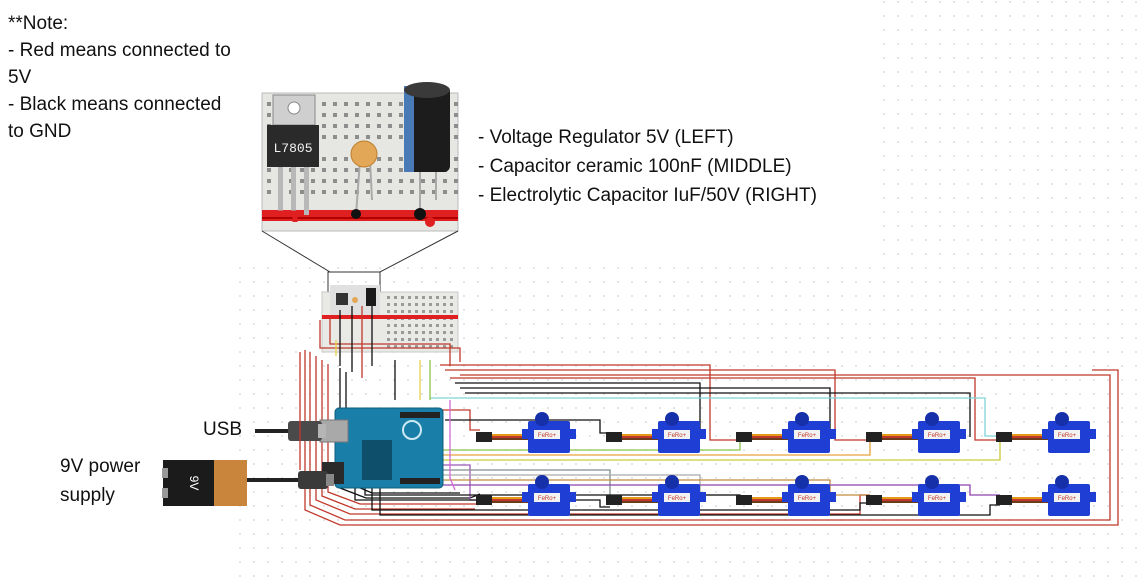 The width and height of the screenshot is (1145, 586). What do you see at coordinates (40, 131) in the screenshot?
I see `note-line-4: to GND` at bounding box center [40, 131].